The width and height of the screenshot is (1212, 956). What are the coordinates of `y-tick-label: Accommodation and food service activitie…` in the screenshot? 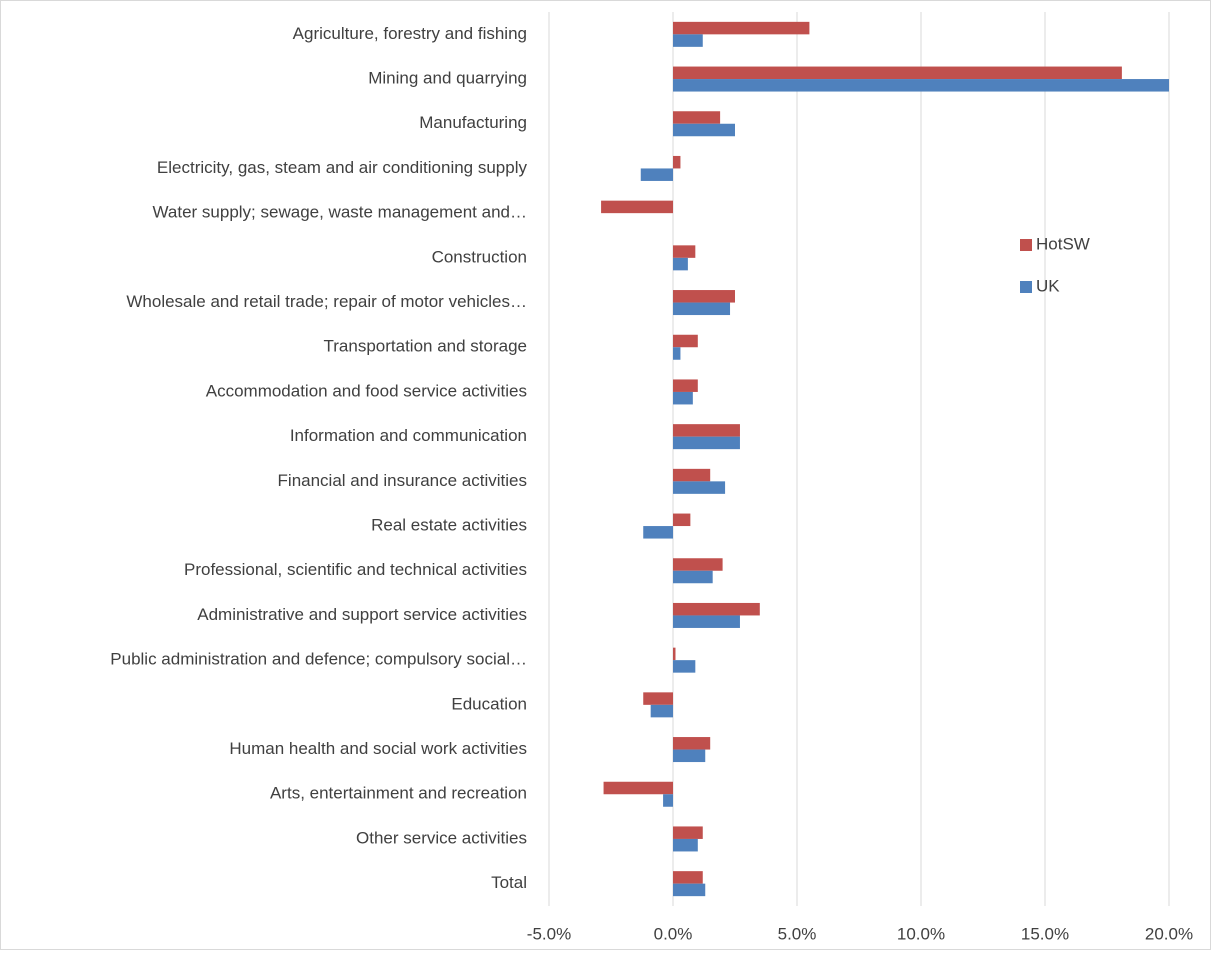 It's located at (366, 390).